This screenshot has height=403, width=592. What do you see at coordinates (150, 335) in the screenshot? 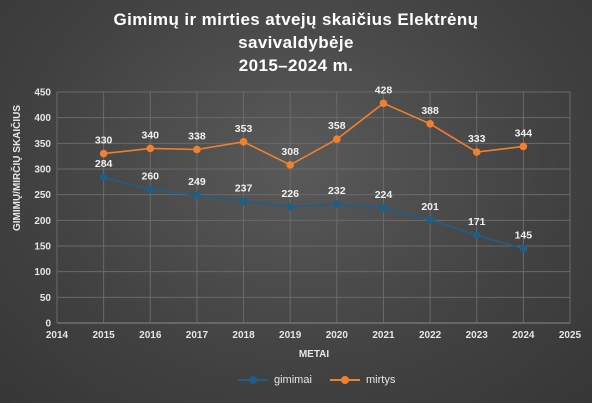
I see `x-tick-label: 2016` at bounding box center [150, 335].